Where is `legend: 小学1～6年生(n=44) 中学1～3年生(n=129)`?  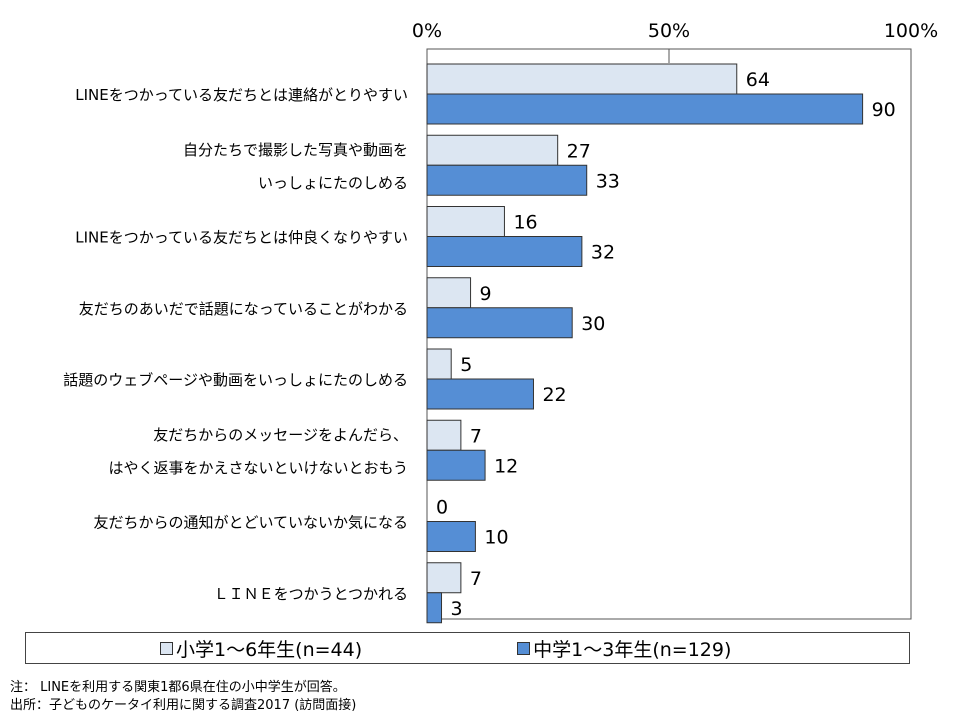 legend: 小学1～6年生(n=44) 中学1～3年生(n=129) is located at coordinates (467, 648).